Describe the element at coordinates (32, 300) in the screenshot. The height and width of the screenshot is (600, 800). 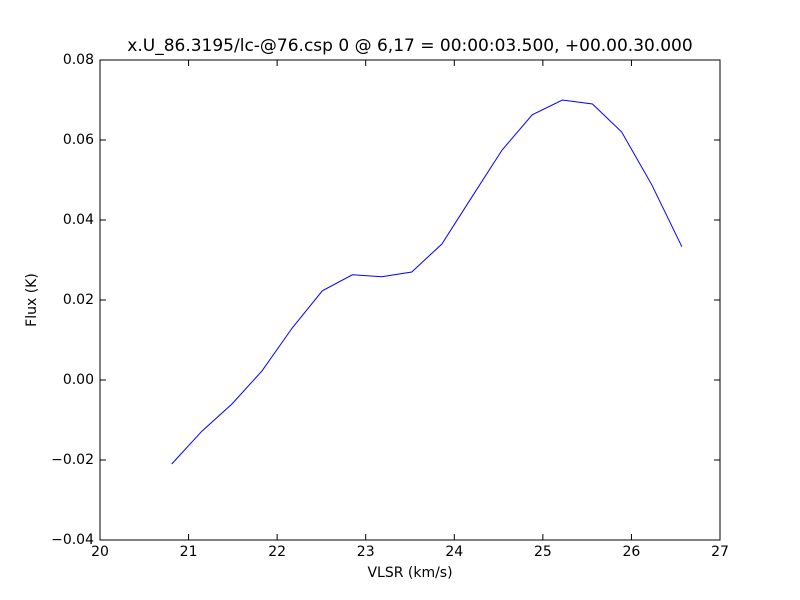
I see `y-axis-label: Flux (K)` at that location.